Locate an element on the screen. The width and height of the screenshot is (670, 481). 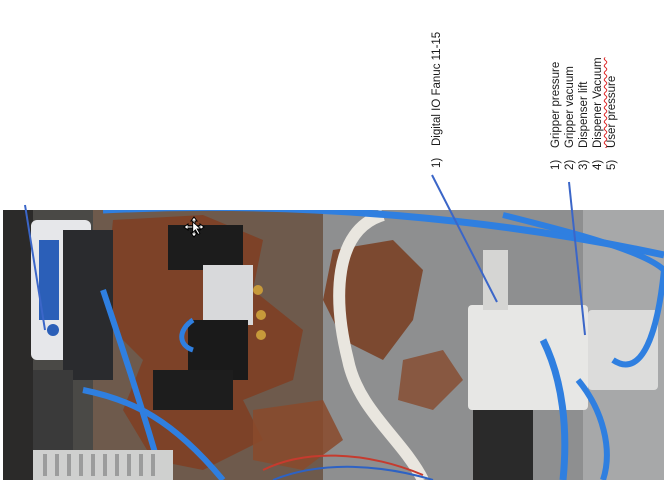
list-item-number: 1) is located at coordinates (556, 164).